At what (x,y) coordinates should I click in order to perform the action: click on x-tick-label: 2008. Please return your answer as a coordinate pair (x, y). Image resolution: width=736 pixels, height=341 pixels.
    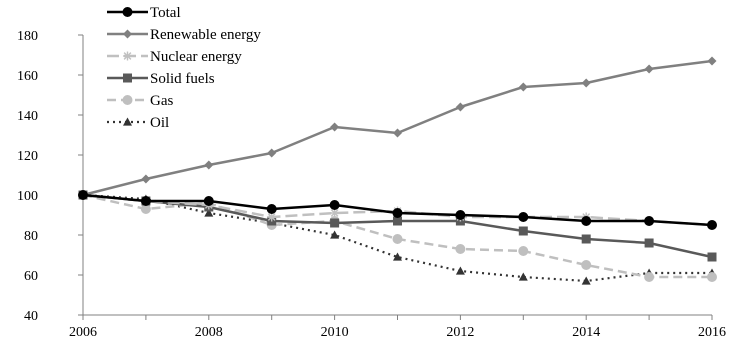
    Looking at the image, I should click on (209, 332).